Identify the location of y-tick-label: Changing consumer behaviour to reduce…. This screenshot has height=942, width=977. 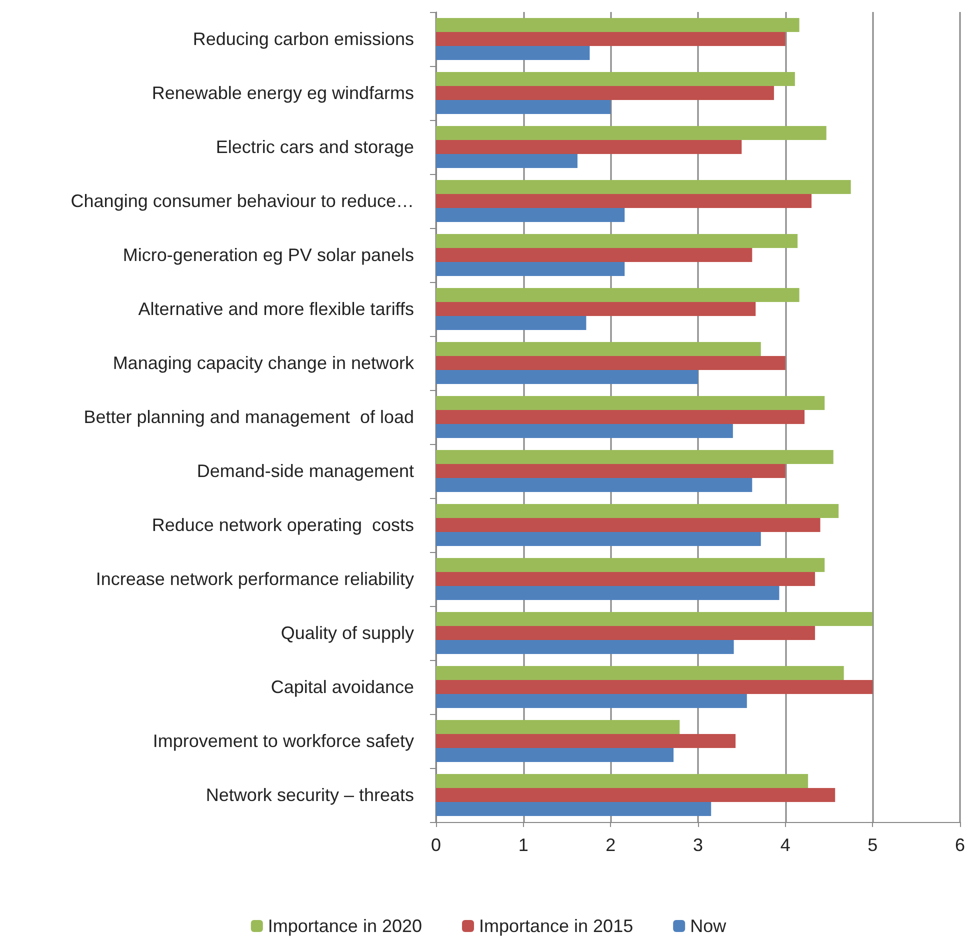
(242, 201).